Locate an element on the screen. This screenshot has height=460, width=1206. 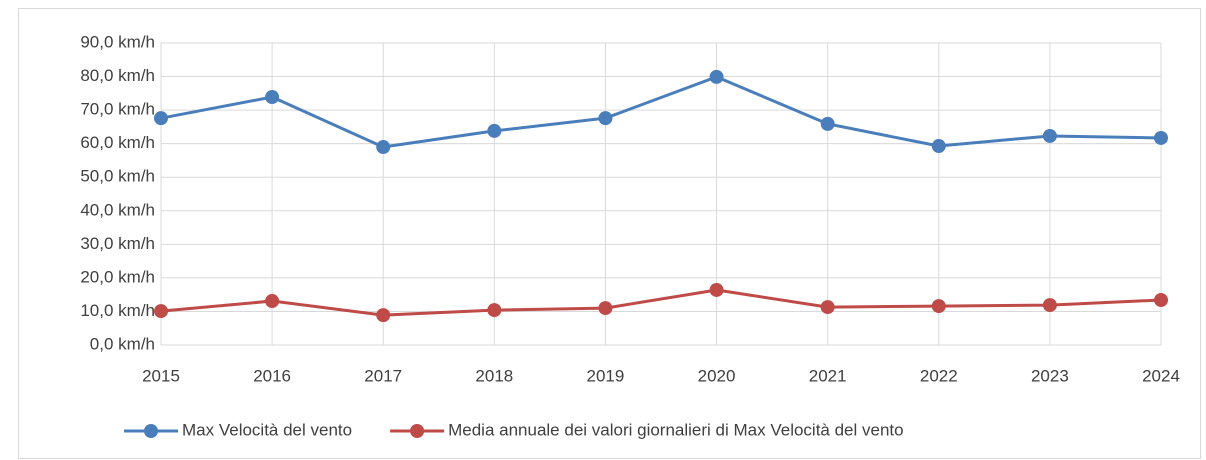
y-tick-label: 70,0 km/h is located at coordinates (117, 109).